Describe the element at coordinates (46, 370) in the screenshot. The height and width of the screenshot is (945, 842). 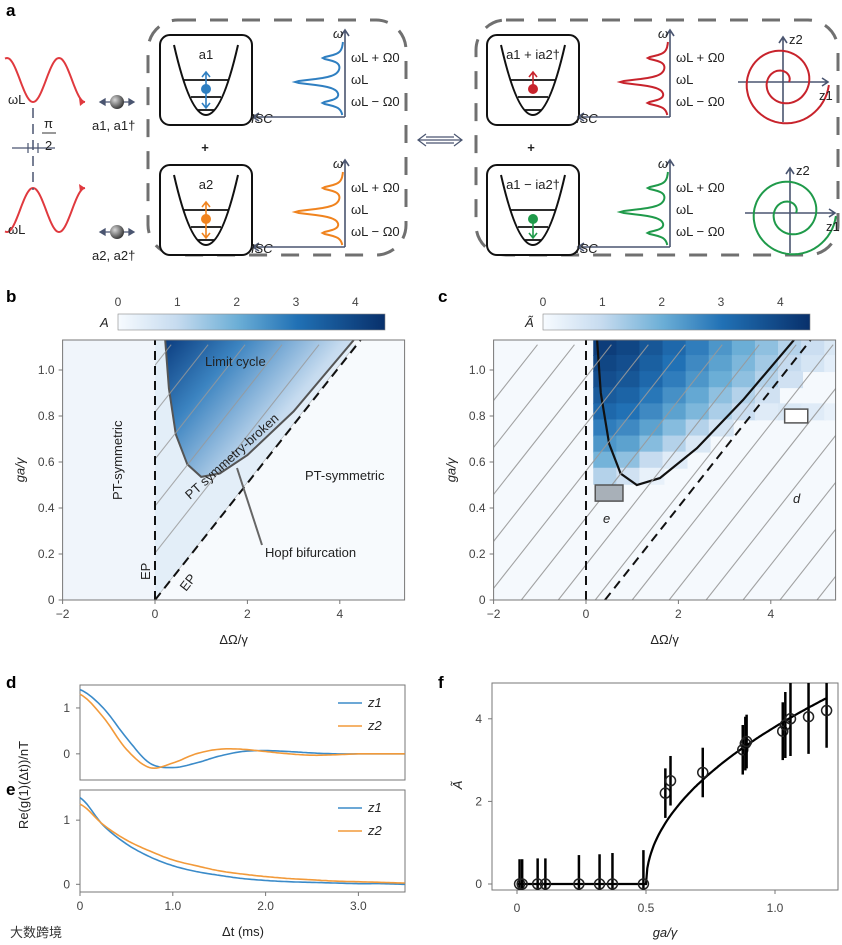
I see `y-tick-label: 1.0` at that location.